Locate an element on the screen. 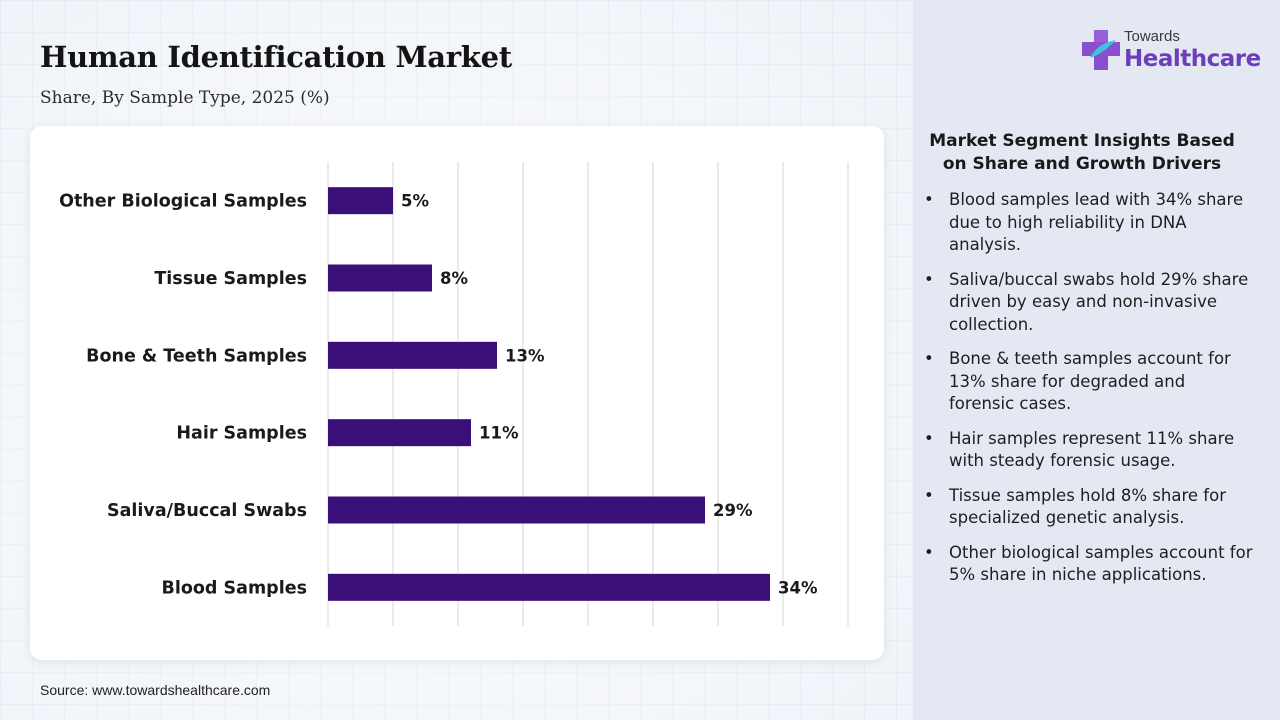 This screenshot has height=720, width=1280. medical-cross-logo-icon is located at coordinates (1101, 50).